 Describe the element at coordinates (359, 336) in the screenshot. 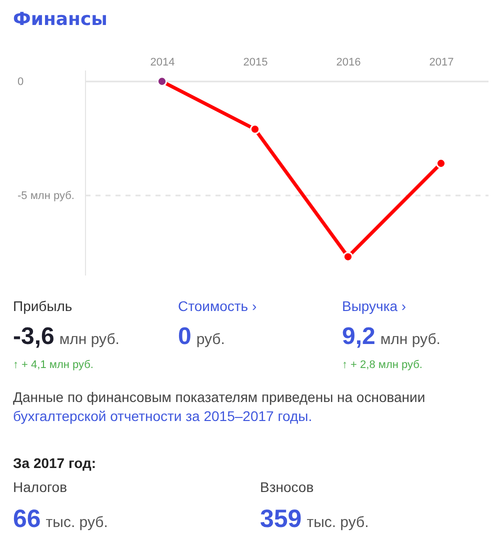

I see `text: 9,2` at that location.